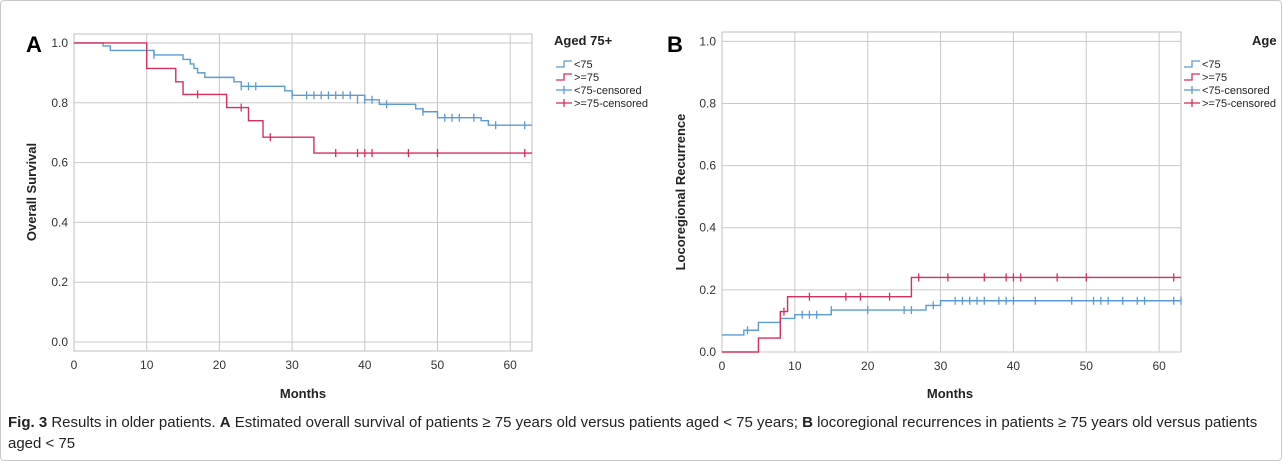  What do you see at coordinates (680, 192) in the screenshot?
I see `y-axis-label-b: Locoregional Recurrence` at bounding box center [680, 192].